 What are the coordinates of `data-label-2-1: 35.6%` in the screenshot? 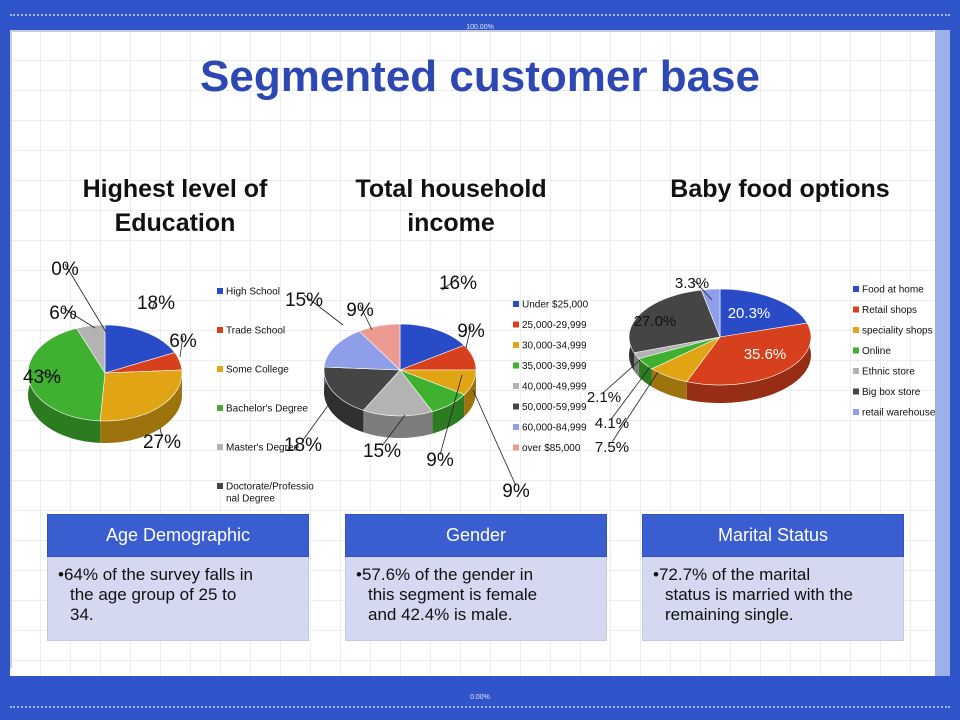 It's located at (765, 354).